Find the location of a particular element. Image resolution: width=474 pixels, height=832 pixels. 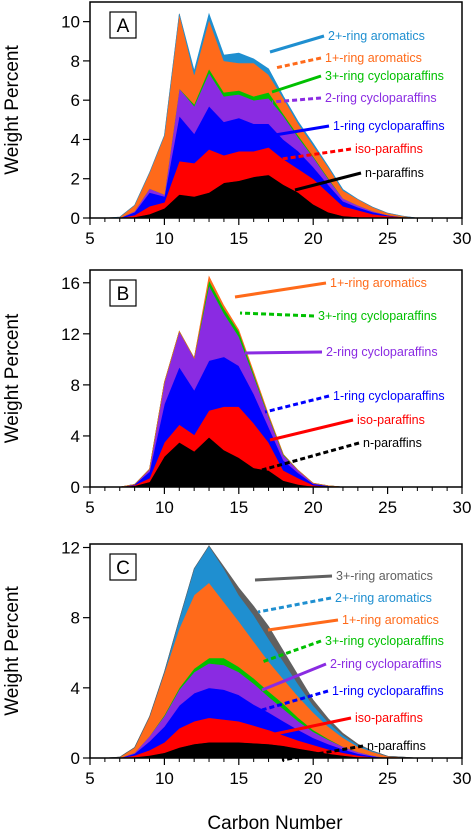

y-tick-label: 10 is located at coordinates (70, 22).